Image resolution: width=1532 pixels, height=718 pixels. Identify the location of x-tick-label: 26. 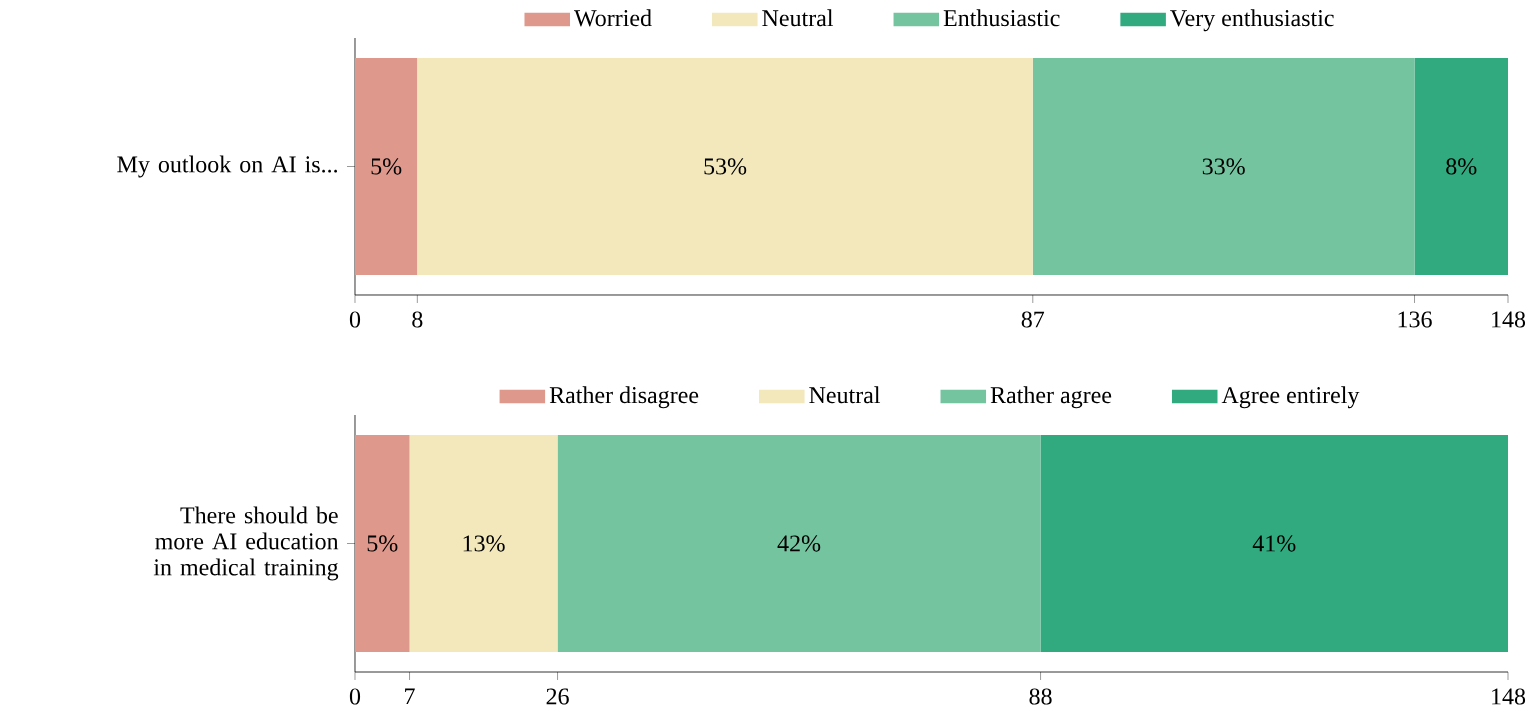
(557, 696).